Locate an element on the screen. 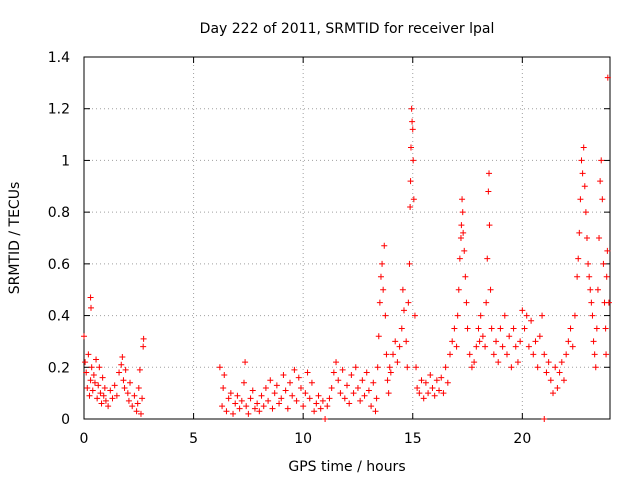 The width and height of the screenshot is (640, 480). y-tick-label: 0 is located at coordinates (65, 420).